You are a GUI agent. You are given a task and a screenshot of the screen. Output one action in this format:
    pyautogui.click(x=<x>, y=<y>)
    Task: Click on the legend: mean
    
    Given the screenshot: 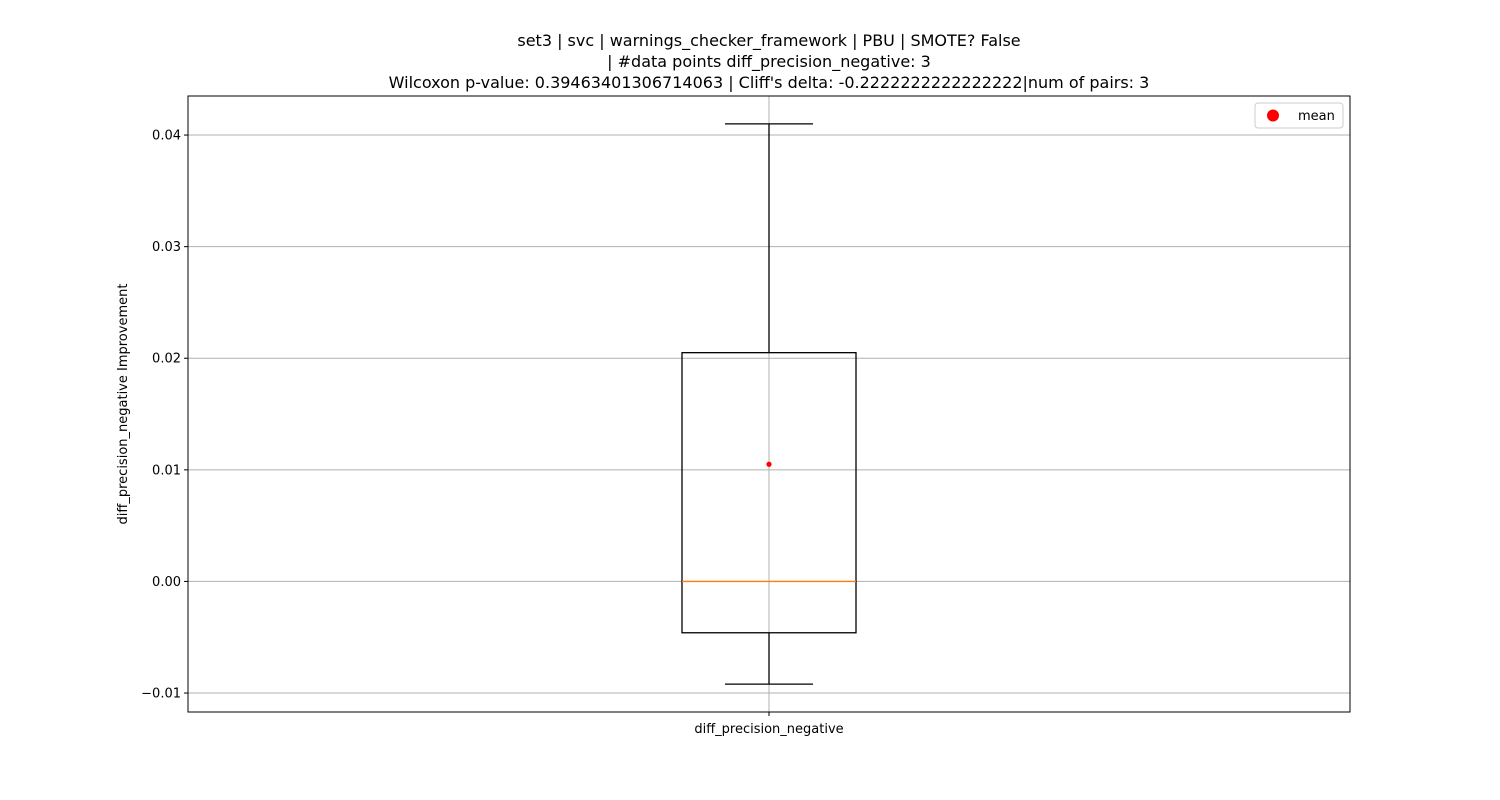 What is the action you would take?
    pyautogui.click(x=1299, y=115)
    